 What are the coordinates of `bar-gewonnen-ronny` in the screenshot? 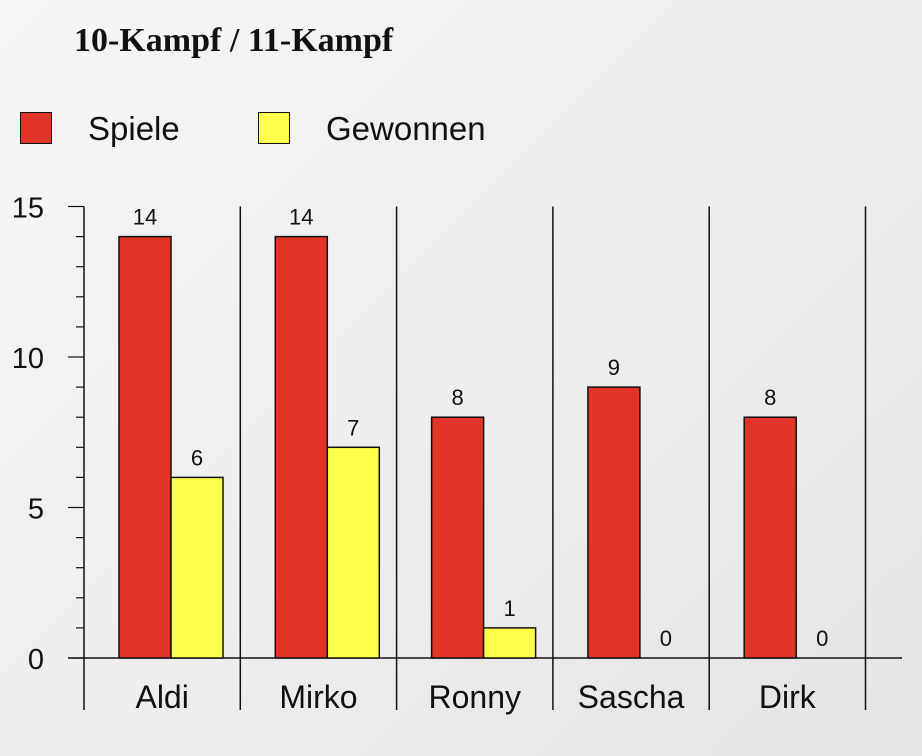 It's located at (509, 643).